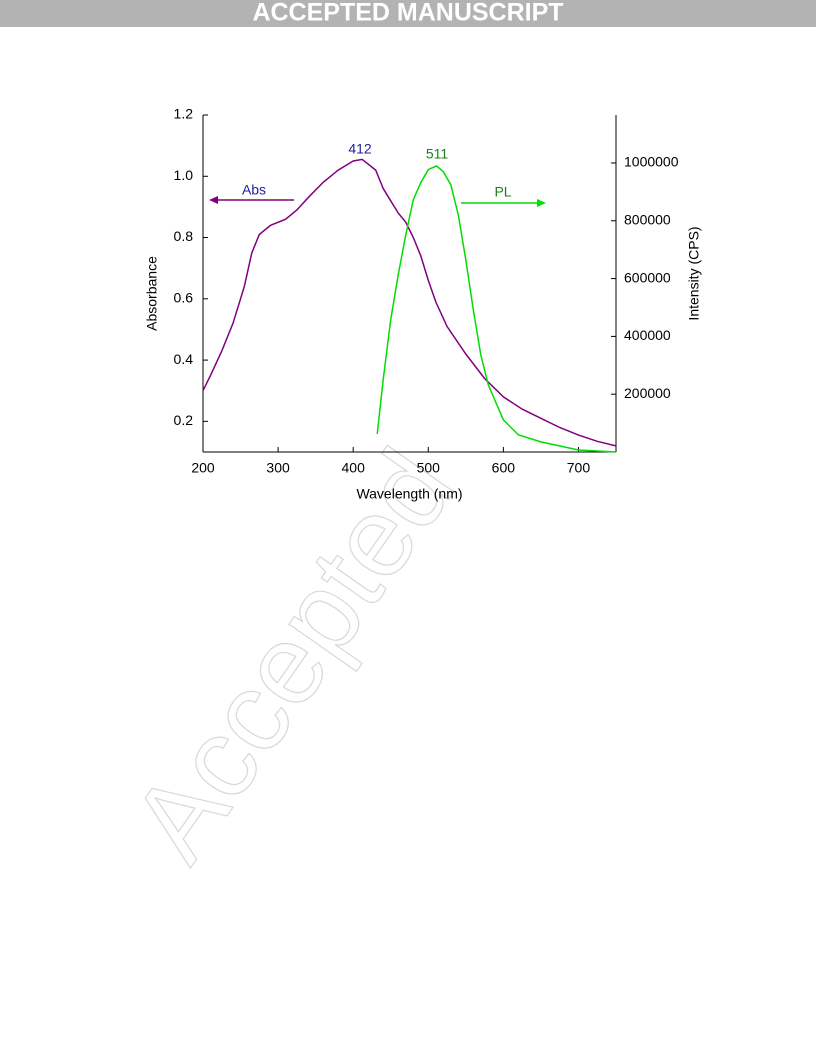  What do you see at coordinates (152, 293) in the screenshot?
I see `y-axis-label: Absorbance` at bounding box center [152, 293].